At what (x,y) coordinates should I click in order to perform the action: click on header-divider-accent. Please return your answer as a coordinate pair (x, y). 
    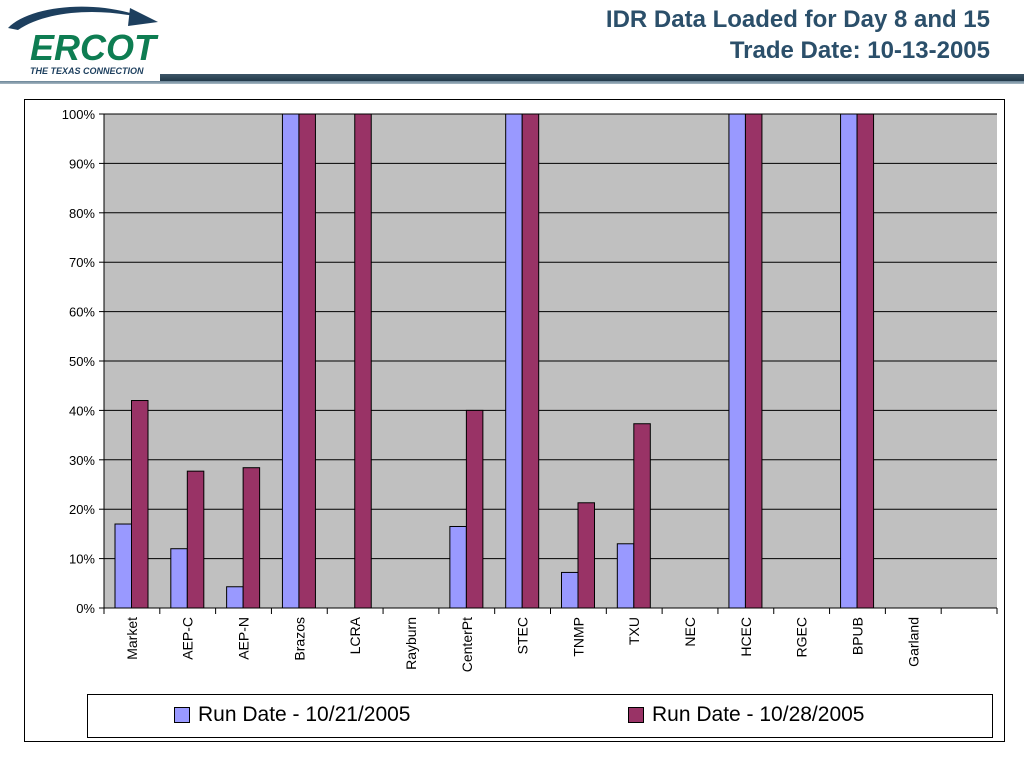
    Looking at the image, I should click on (512, 82).